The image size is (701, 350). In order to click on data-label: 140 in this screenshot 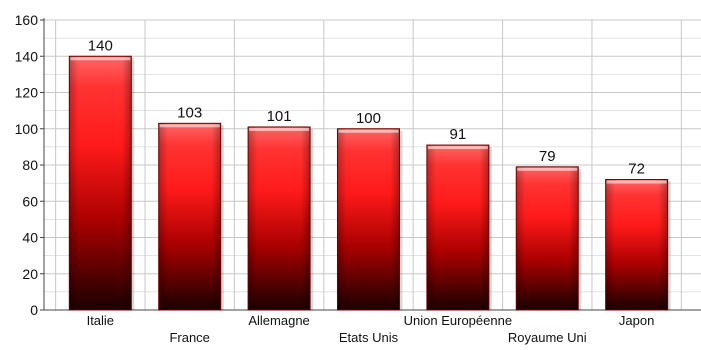, I will do `click(100, 45)`.